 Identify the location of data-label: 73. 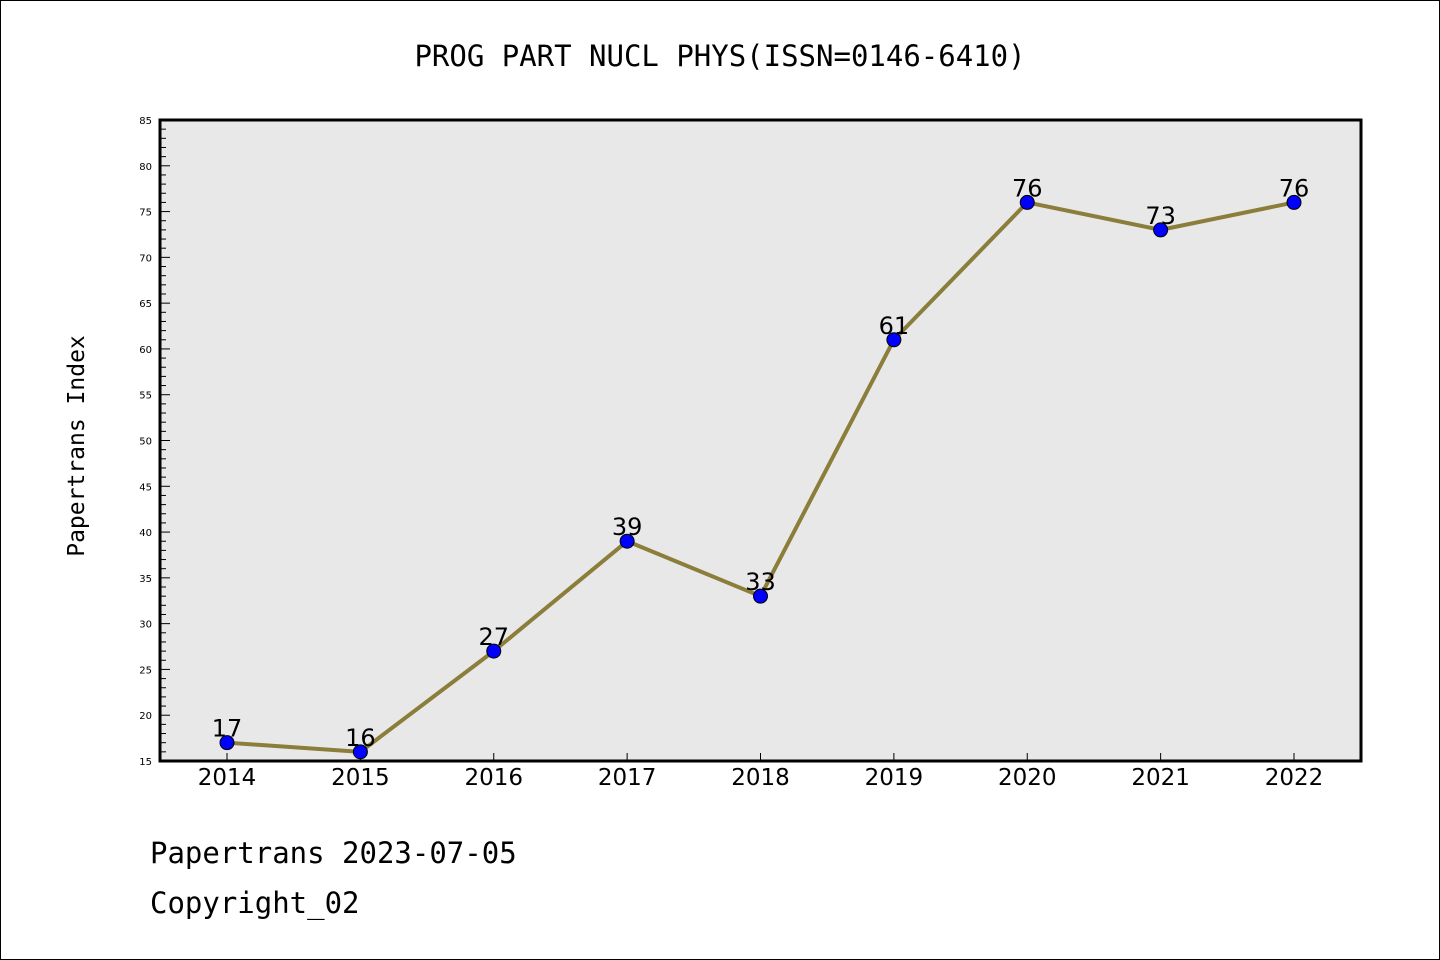
(1160, 216).